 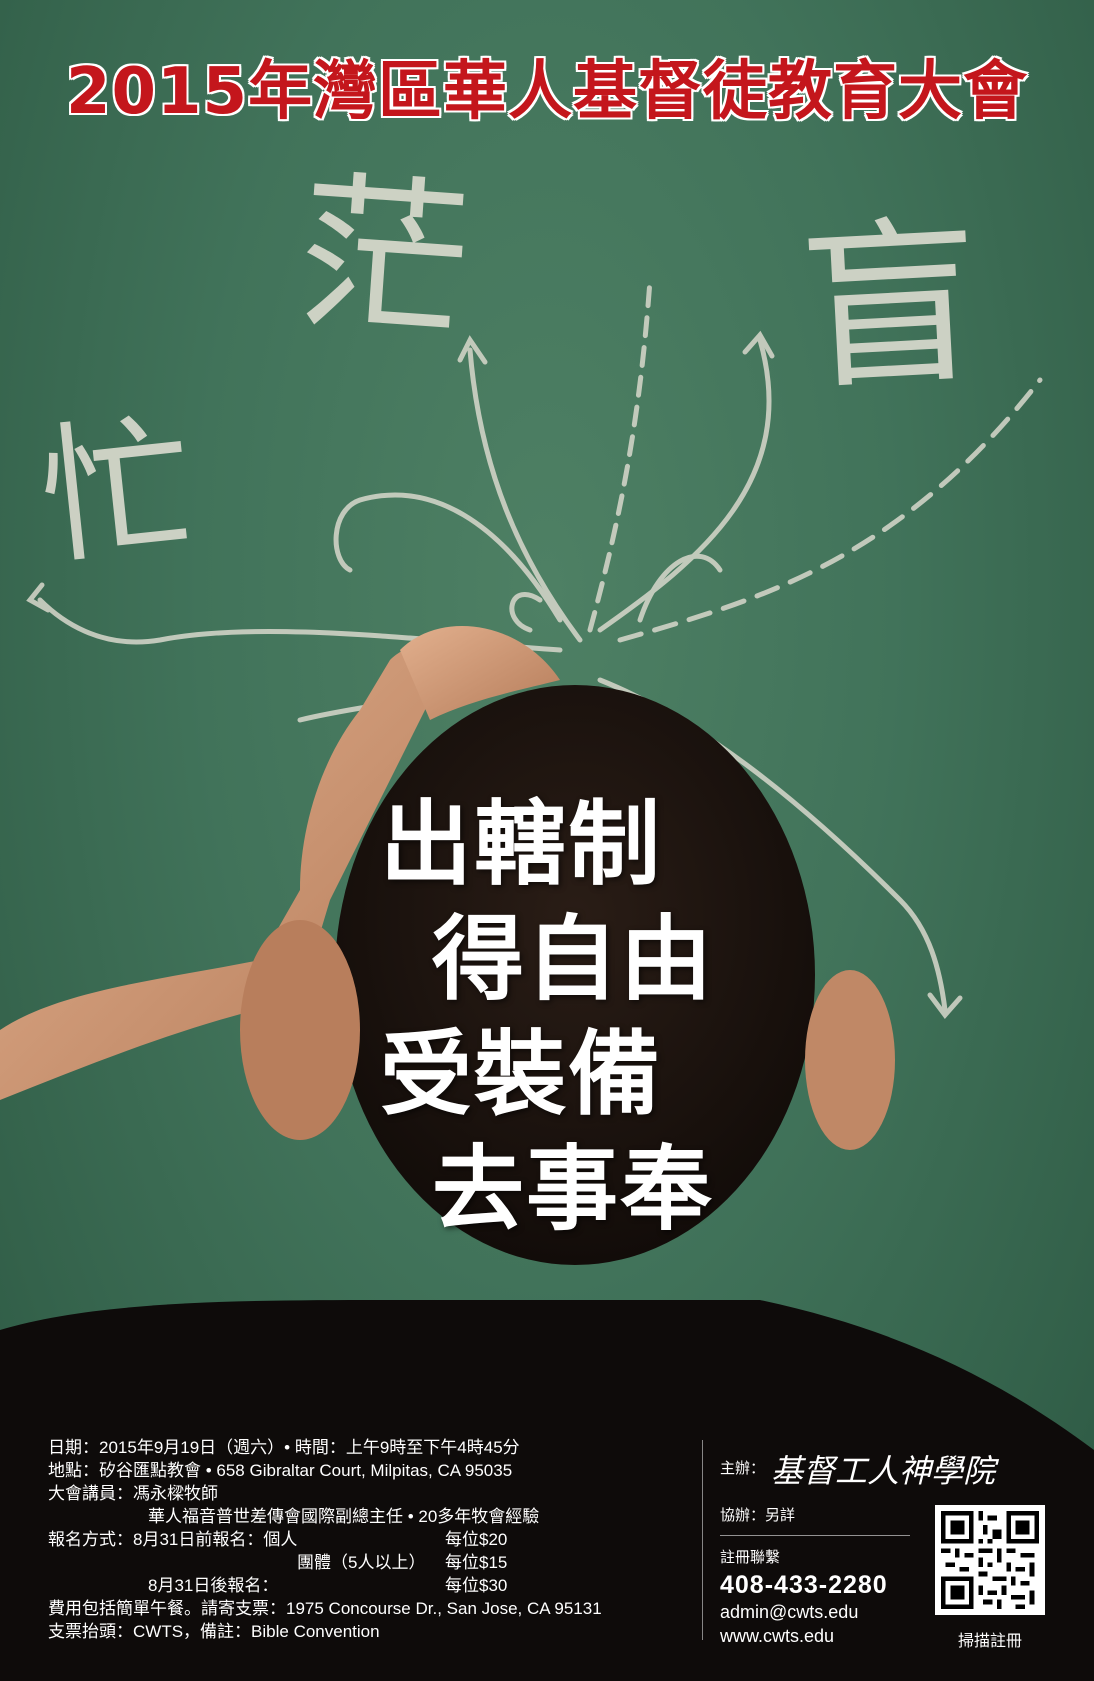 I want to click on date-time: 日期：2015年9月19日（週六）• 時間：上午9時至下午4時45分, so click(x=284, y=1447).